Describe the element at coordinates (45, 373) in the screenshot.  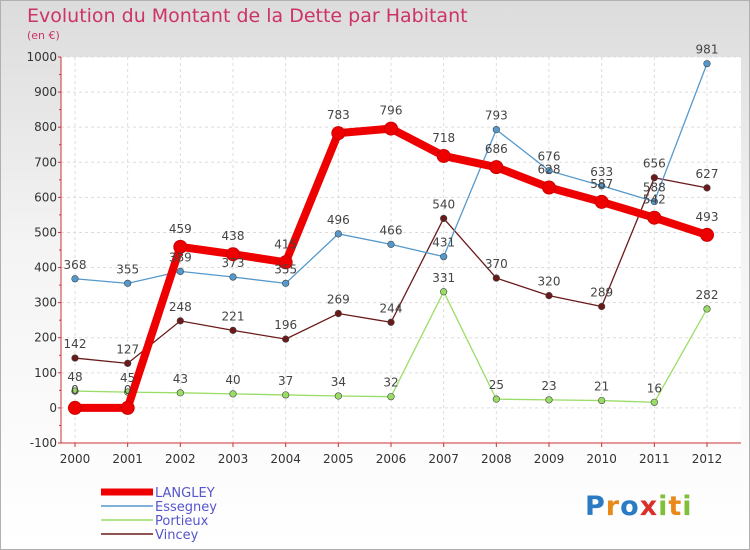
I see `y-tick-label: 100` at that location.